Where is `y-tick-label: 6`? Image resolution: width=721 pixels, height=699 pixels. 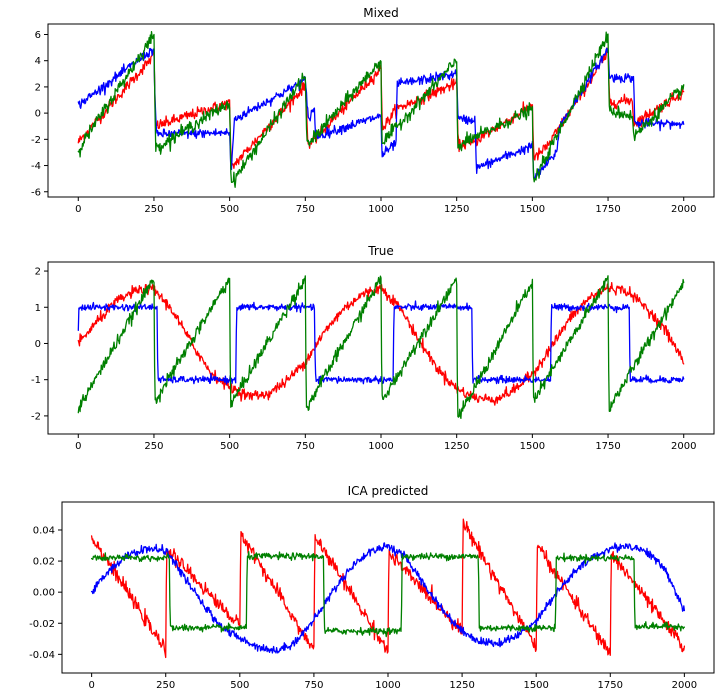
y-tick-label: 6 is located at coordinates (38, 35).